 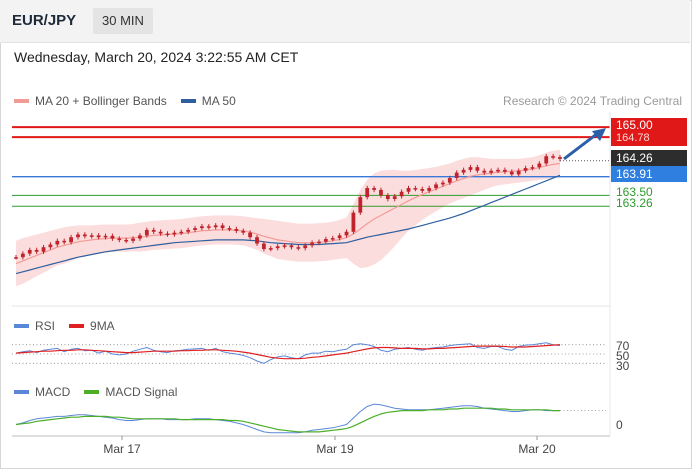 I want to click on rsi-level-50: 50, so click(x=623, y=356).